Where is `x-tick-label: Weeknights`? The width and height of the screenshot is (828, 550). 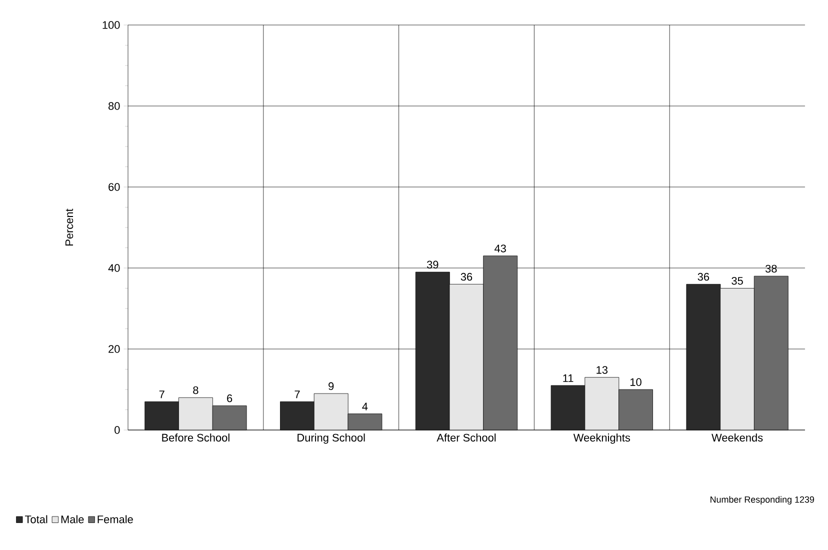
x-tick-label: Weeknights is located at coordinates (601, 439).